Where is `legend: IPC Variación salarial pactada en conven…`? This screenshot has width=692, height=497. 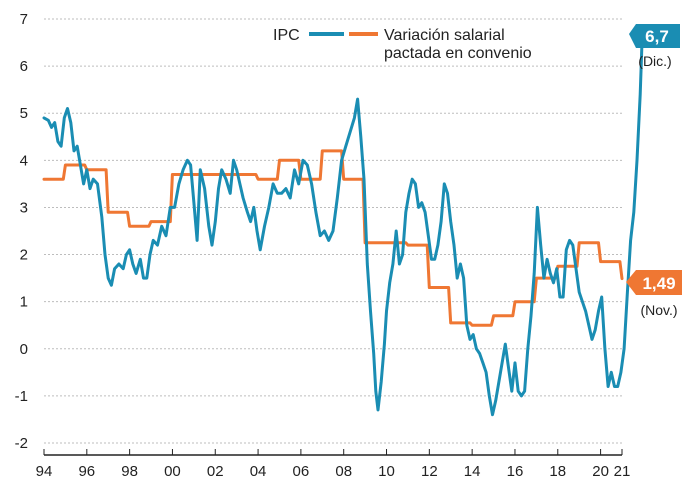 legend: IPC Variación salarial pactada en conven… is located at coordinates (402, 44).